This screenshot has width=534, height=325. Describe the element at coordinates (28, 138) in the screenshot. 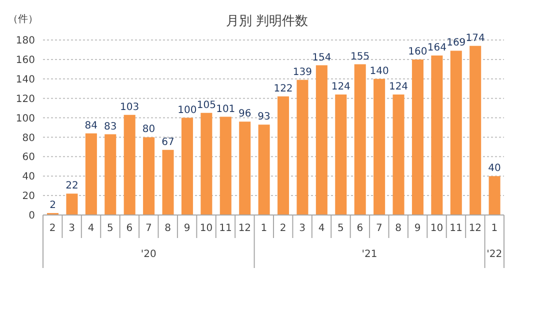

I see `y-tick-label: 80` at that location.